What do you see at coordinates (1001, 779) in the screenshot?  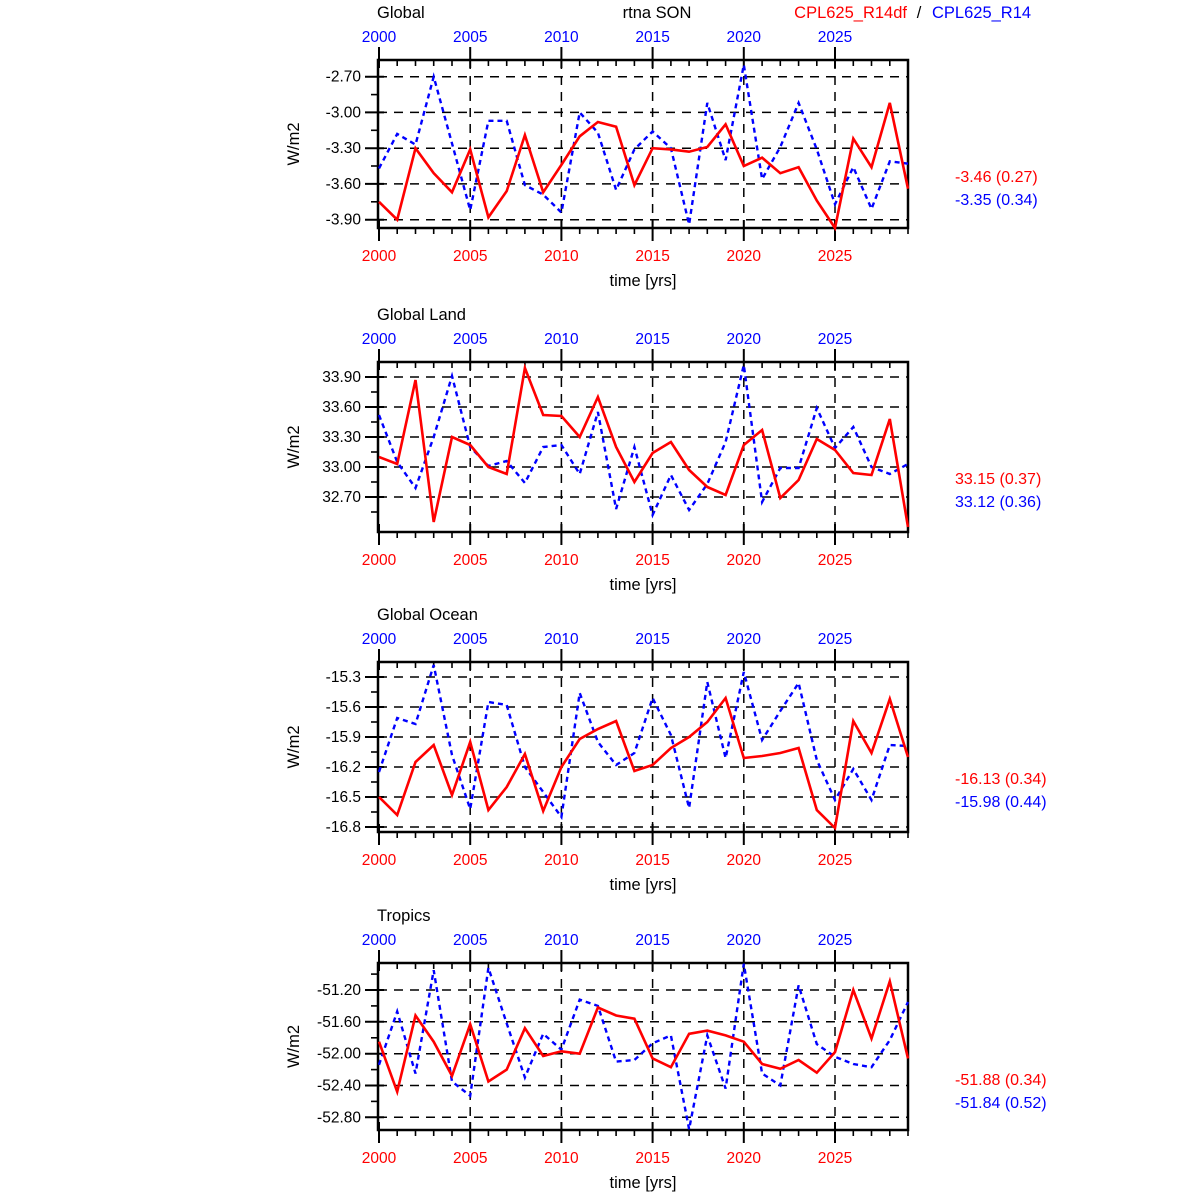 I see `stats-series1: -16.13 (0.34)` at bounding box center [1001, 779].